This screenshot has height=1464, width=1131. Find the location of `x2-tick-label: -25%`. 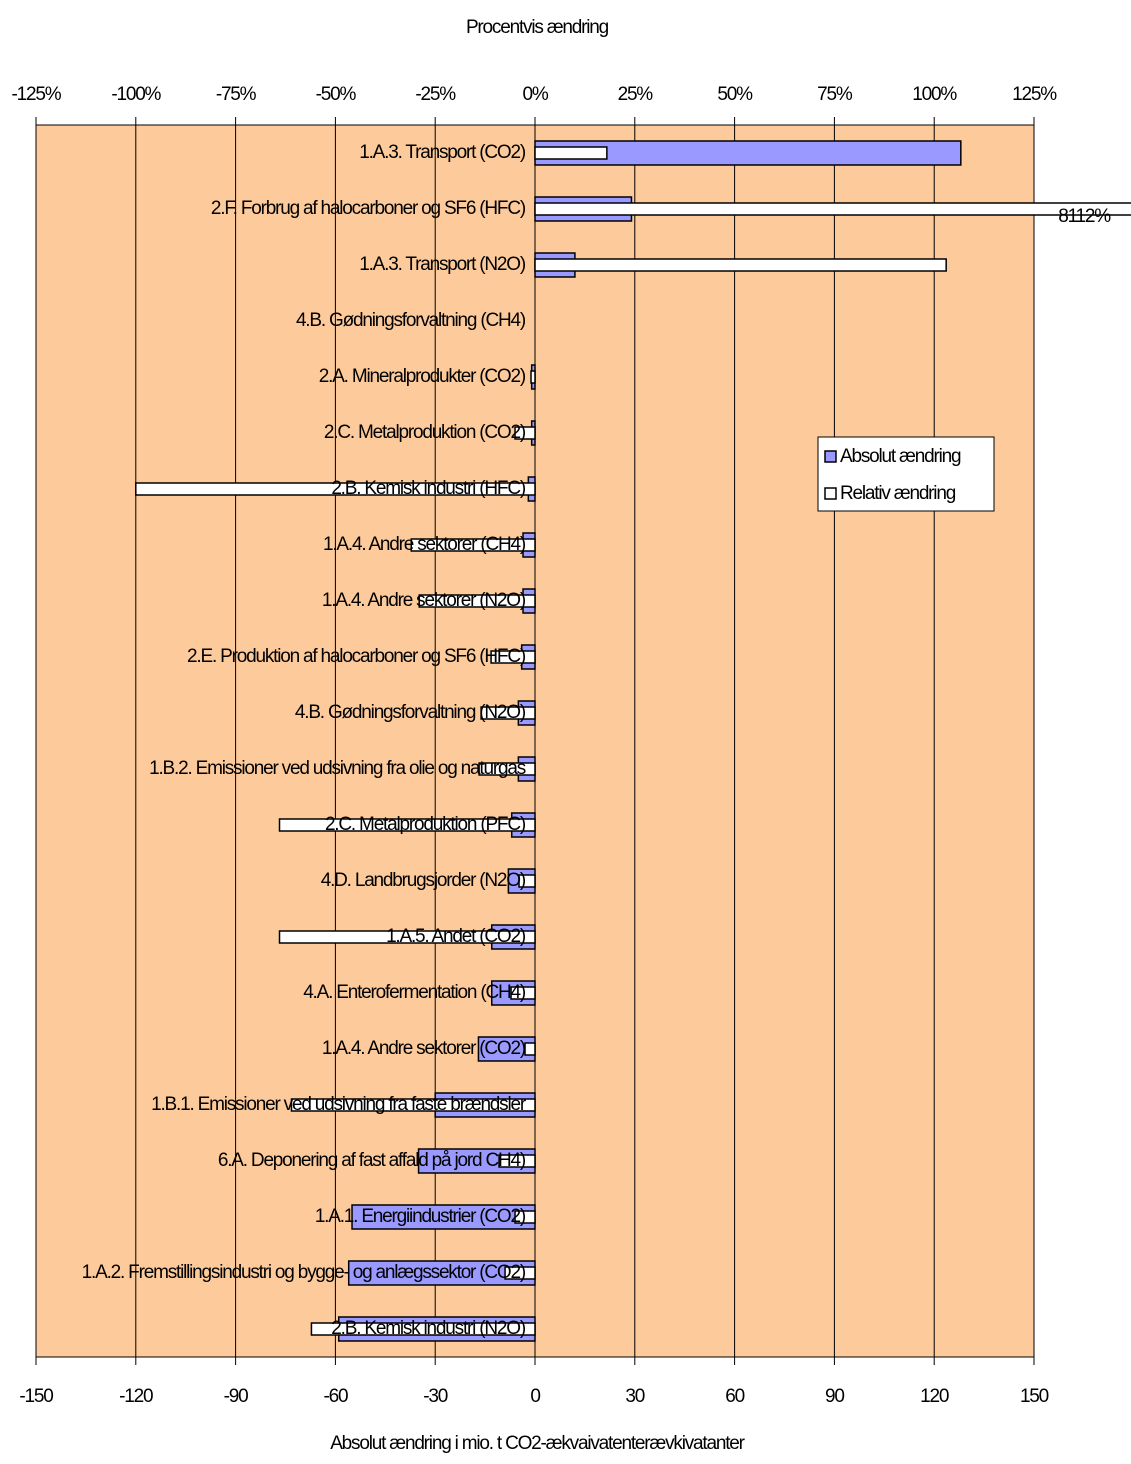

x2-tick-label: -25% is located at coordinates (435, 94).